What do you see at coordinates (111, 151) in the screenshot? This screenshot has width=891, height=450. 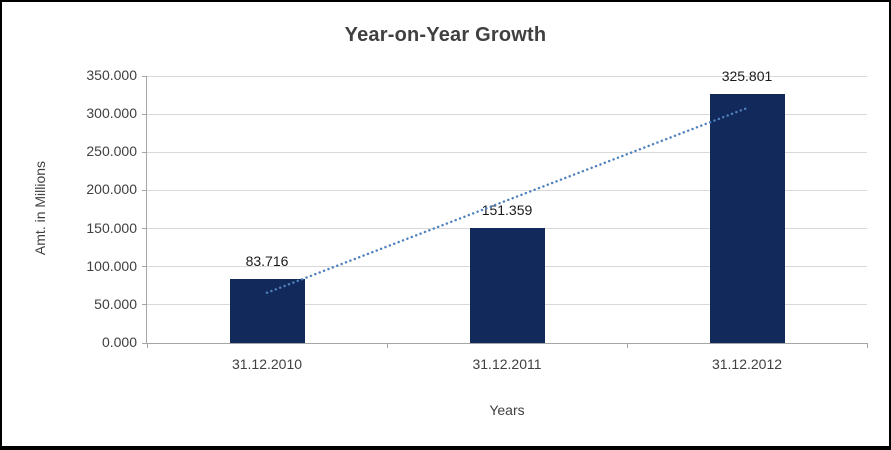 I see `y-tick-label: 250.000` at bounding box center [111, 151].